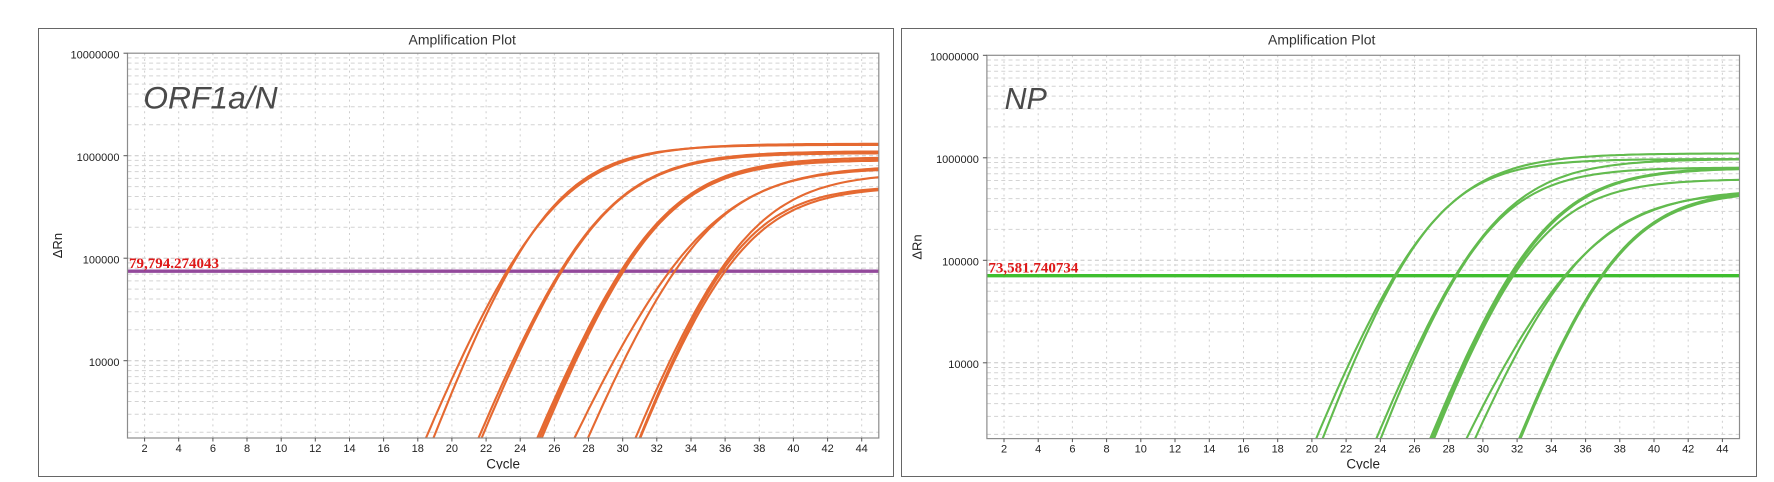 The height and width of the screenshot is (482, 1774). What do you see at coordinates (1033, 268) in the screenshot?
I see `svg-text: 73,581.740734` at bounding box center [1033, 268].